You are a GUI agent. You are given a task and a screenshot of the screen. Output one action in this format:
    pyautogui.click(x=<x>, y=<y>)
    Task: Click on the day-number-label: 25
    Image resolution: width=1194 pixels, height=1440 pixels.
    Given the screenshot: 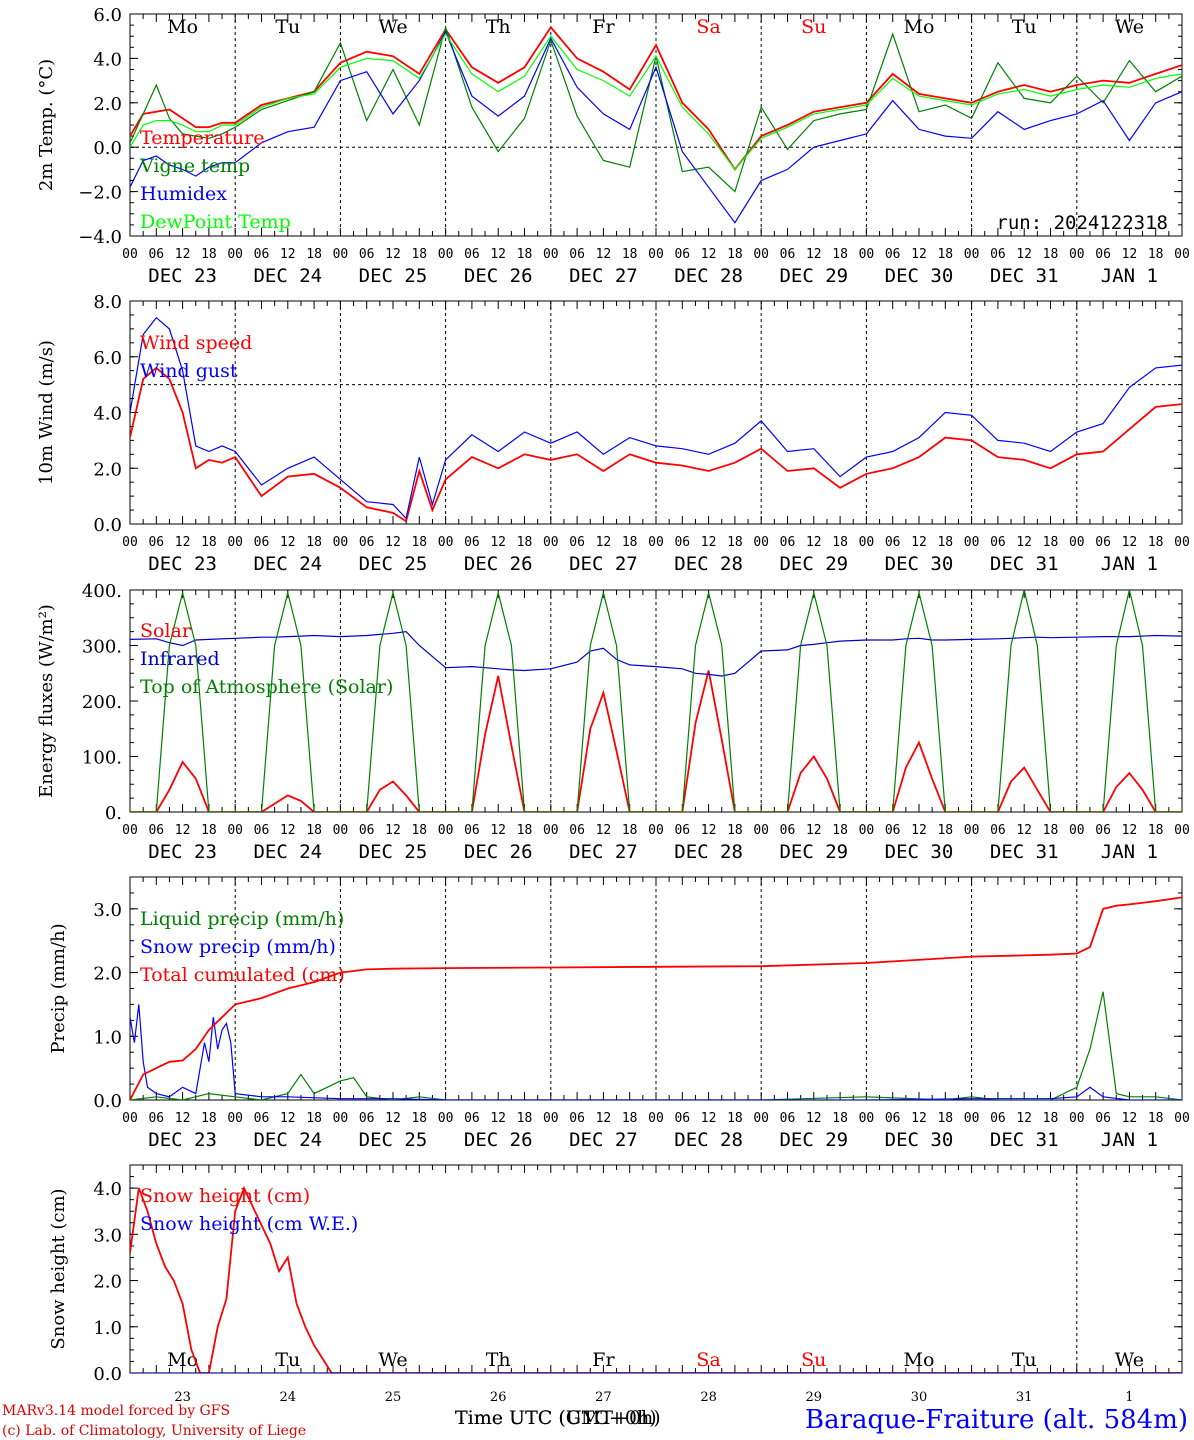 What is the action you would take?
    pyautogui.click(x=393, y=1397)
    